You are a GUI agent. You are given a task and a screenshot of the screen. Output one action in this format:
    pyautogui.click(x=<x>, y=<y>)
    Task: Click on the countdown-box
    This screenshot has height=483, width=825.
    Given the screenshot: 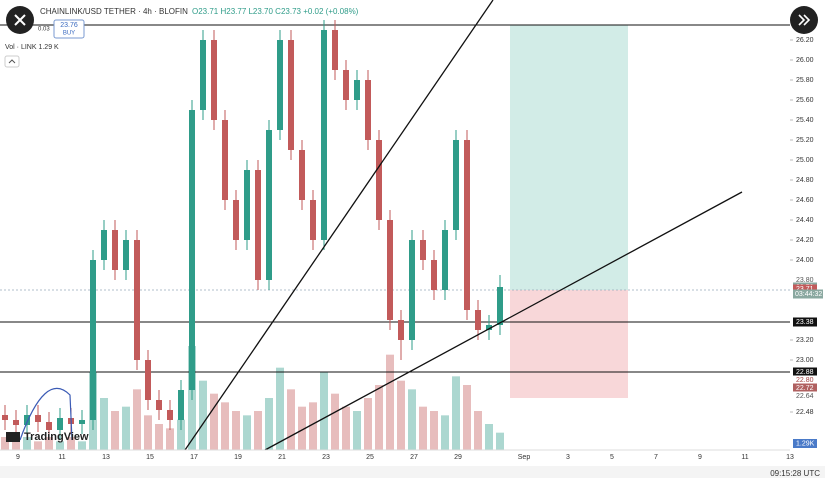 What is the action you would take?
    pyautogui.click(x=808, y=294)
    